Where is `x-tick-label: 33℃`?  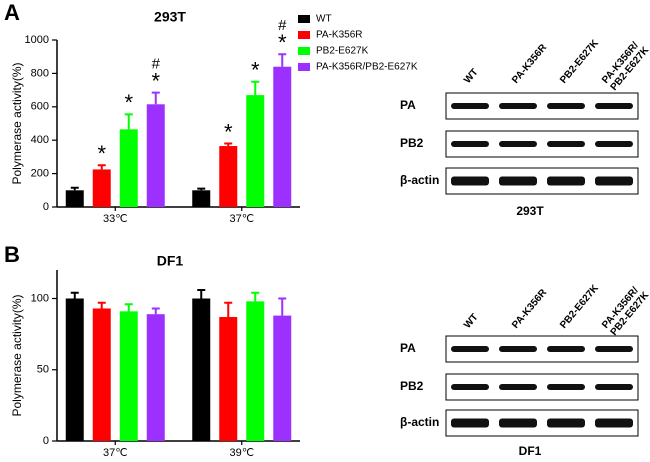
x-tick-label: 33℃ is located at coordinates (115, 219).